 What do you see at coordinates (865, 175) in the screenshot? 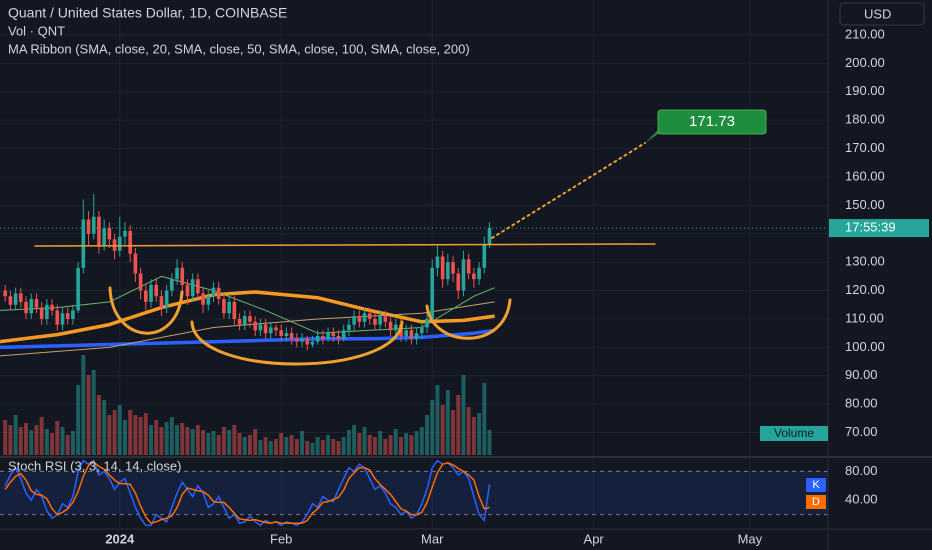
I see `y-tick-label: 160.00` at bounding box center [865, 175].